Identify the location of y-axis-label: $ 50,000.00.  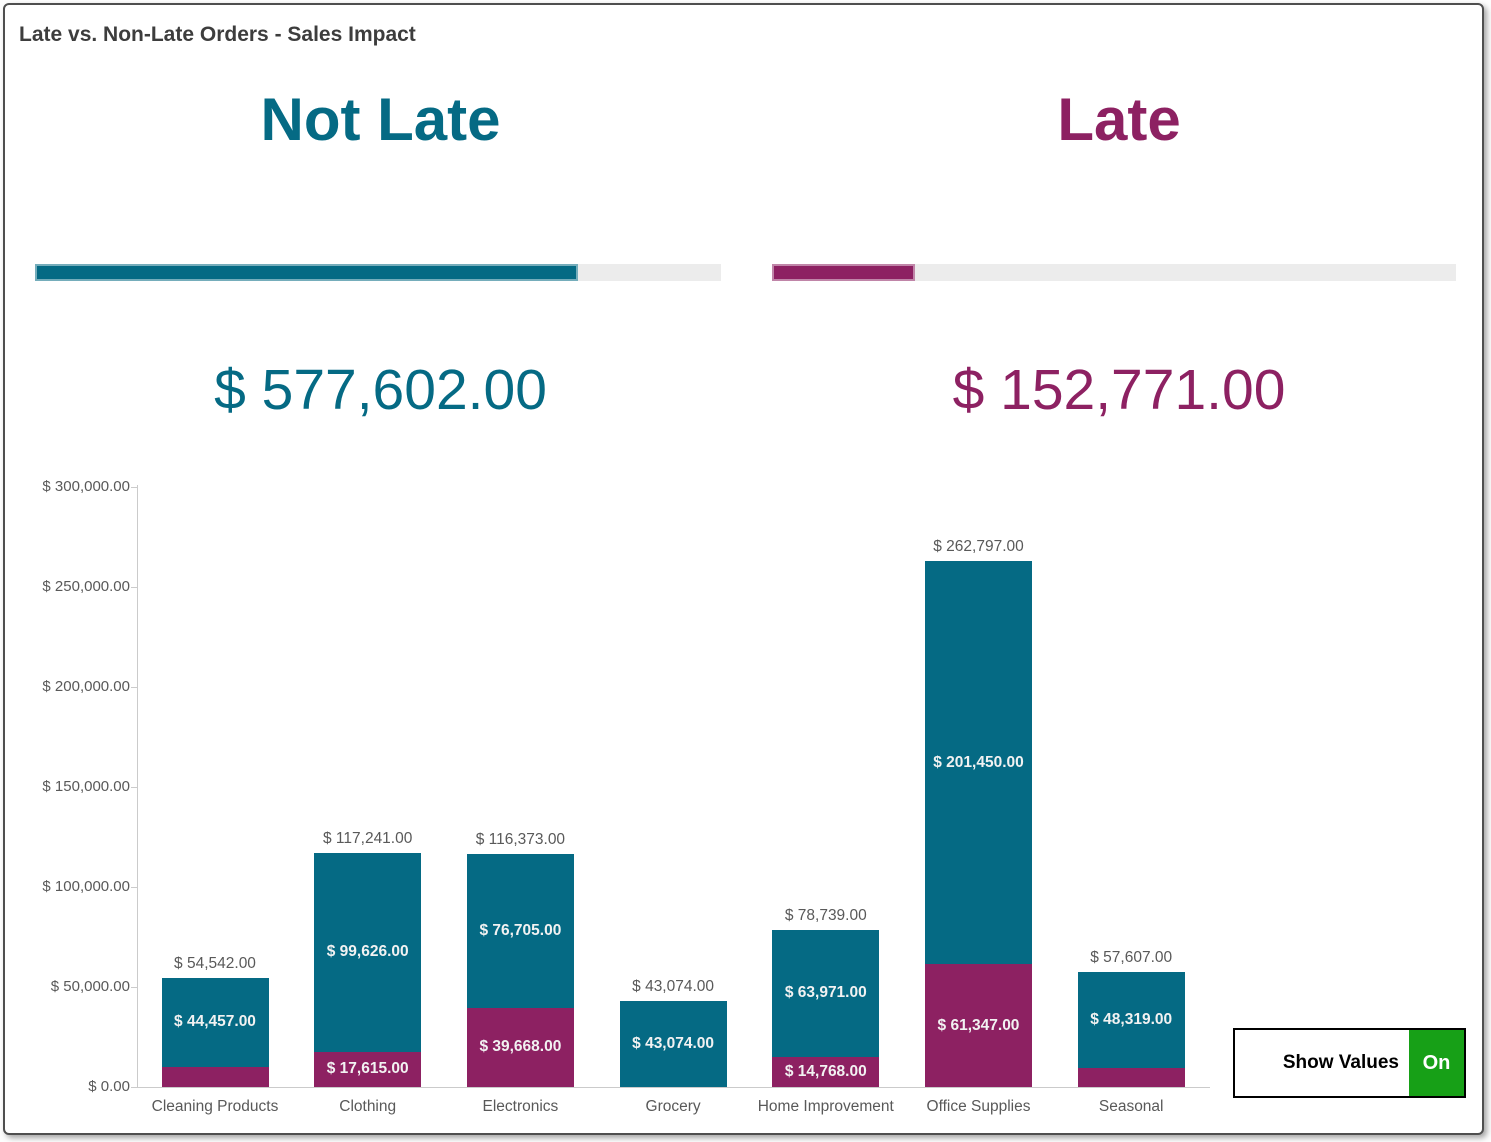
(90, 986).